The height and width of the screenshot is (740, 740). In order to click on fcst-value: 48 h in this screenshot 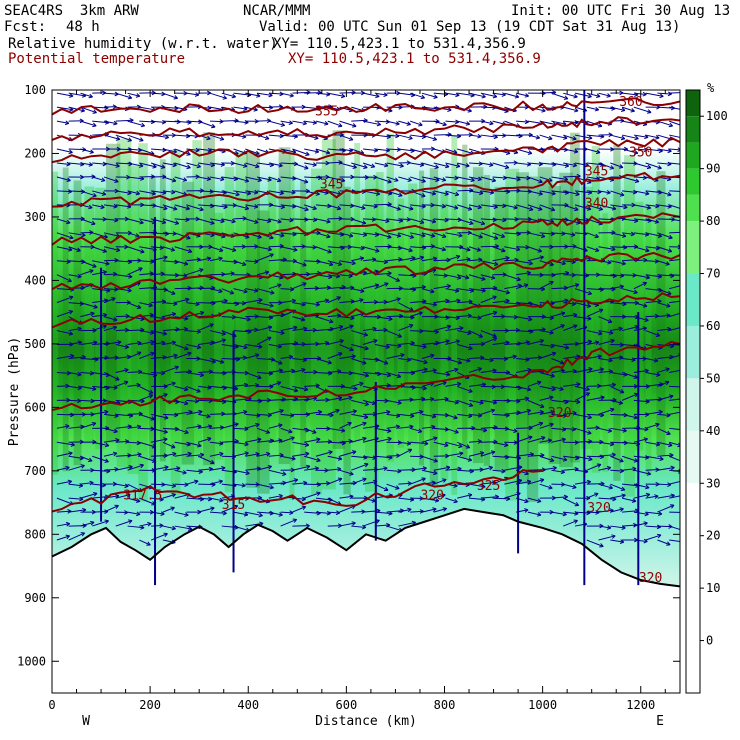, I will do `click(83, 27)`.